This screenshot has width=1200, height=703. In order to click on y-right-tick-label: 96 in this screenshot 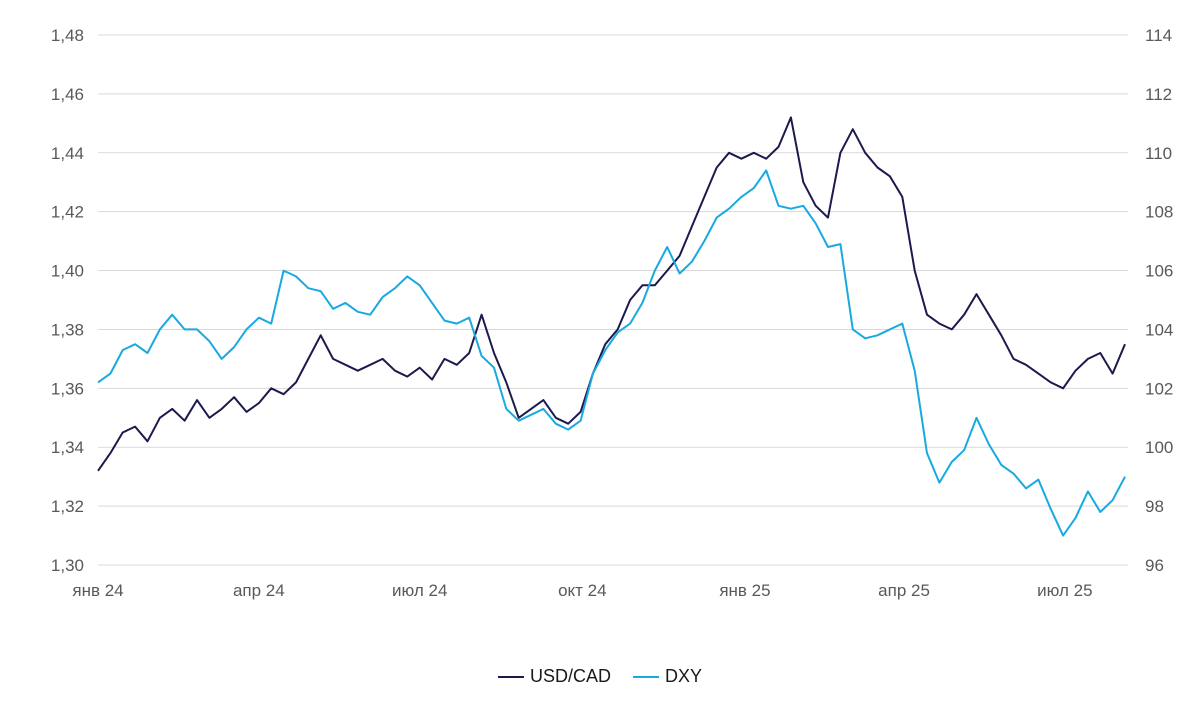, I will do `click(1154, 565)`.